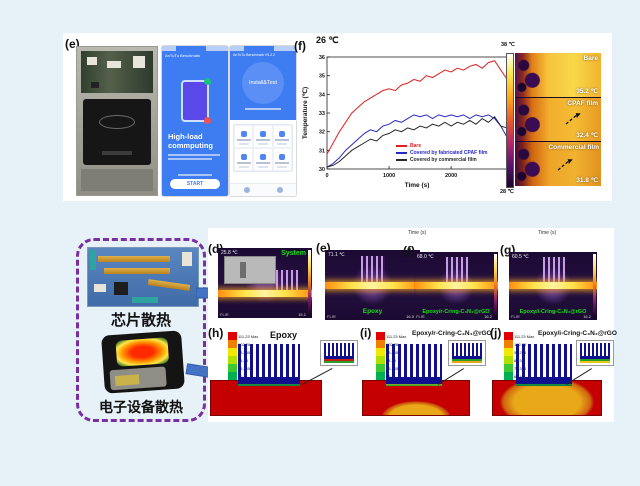  I want to click on x-axis-label: Time (s), so click(417, 185).